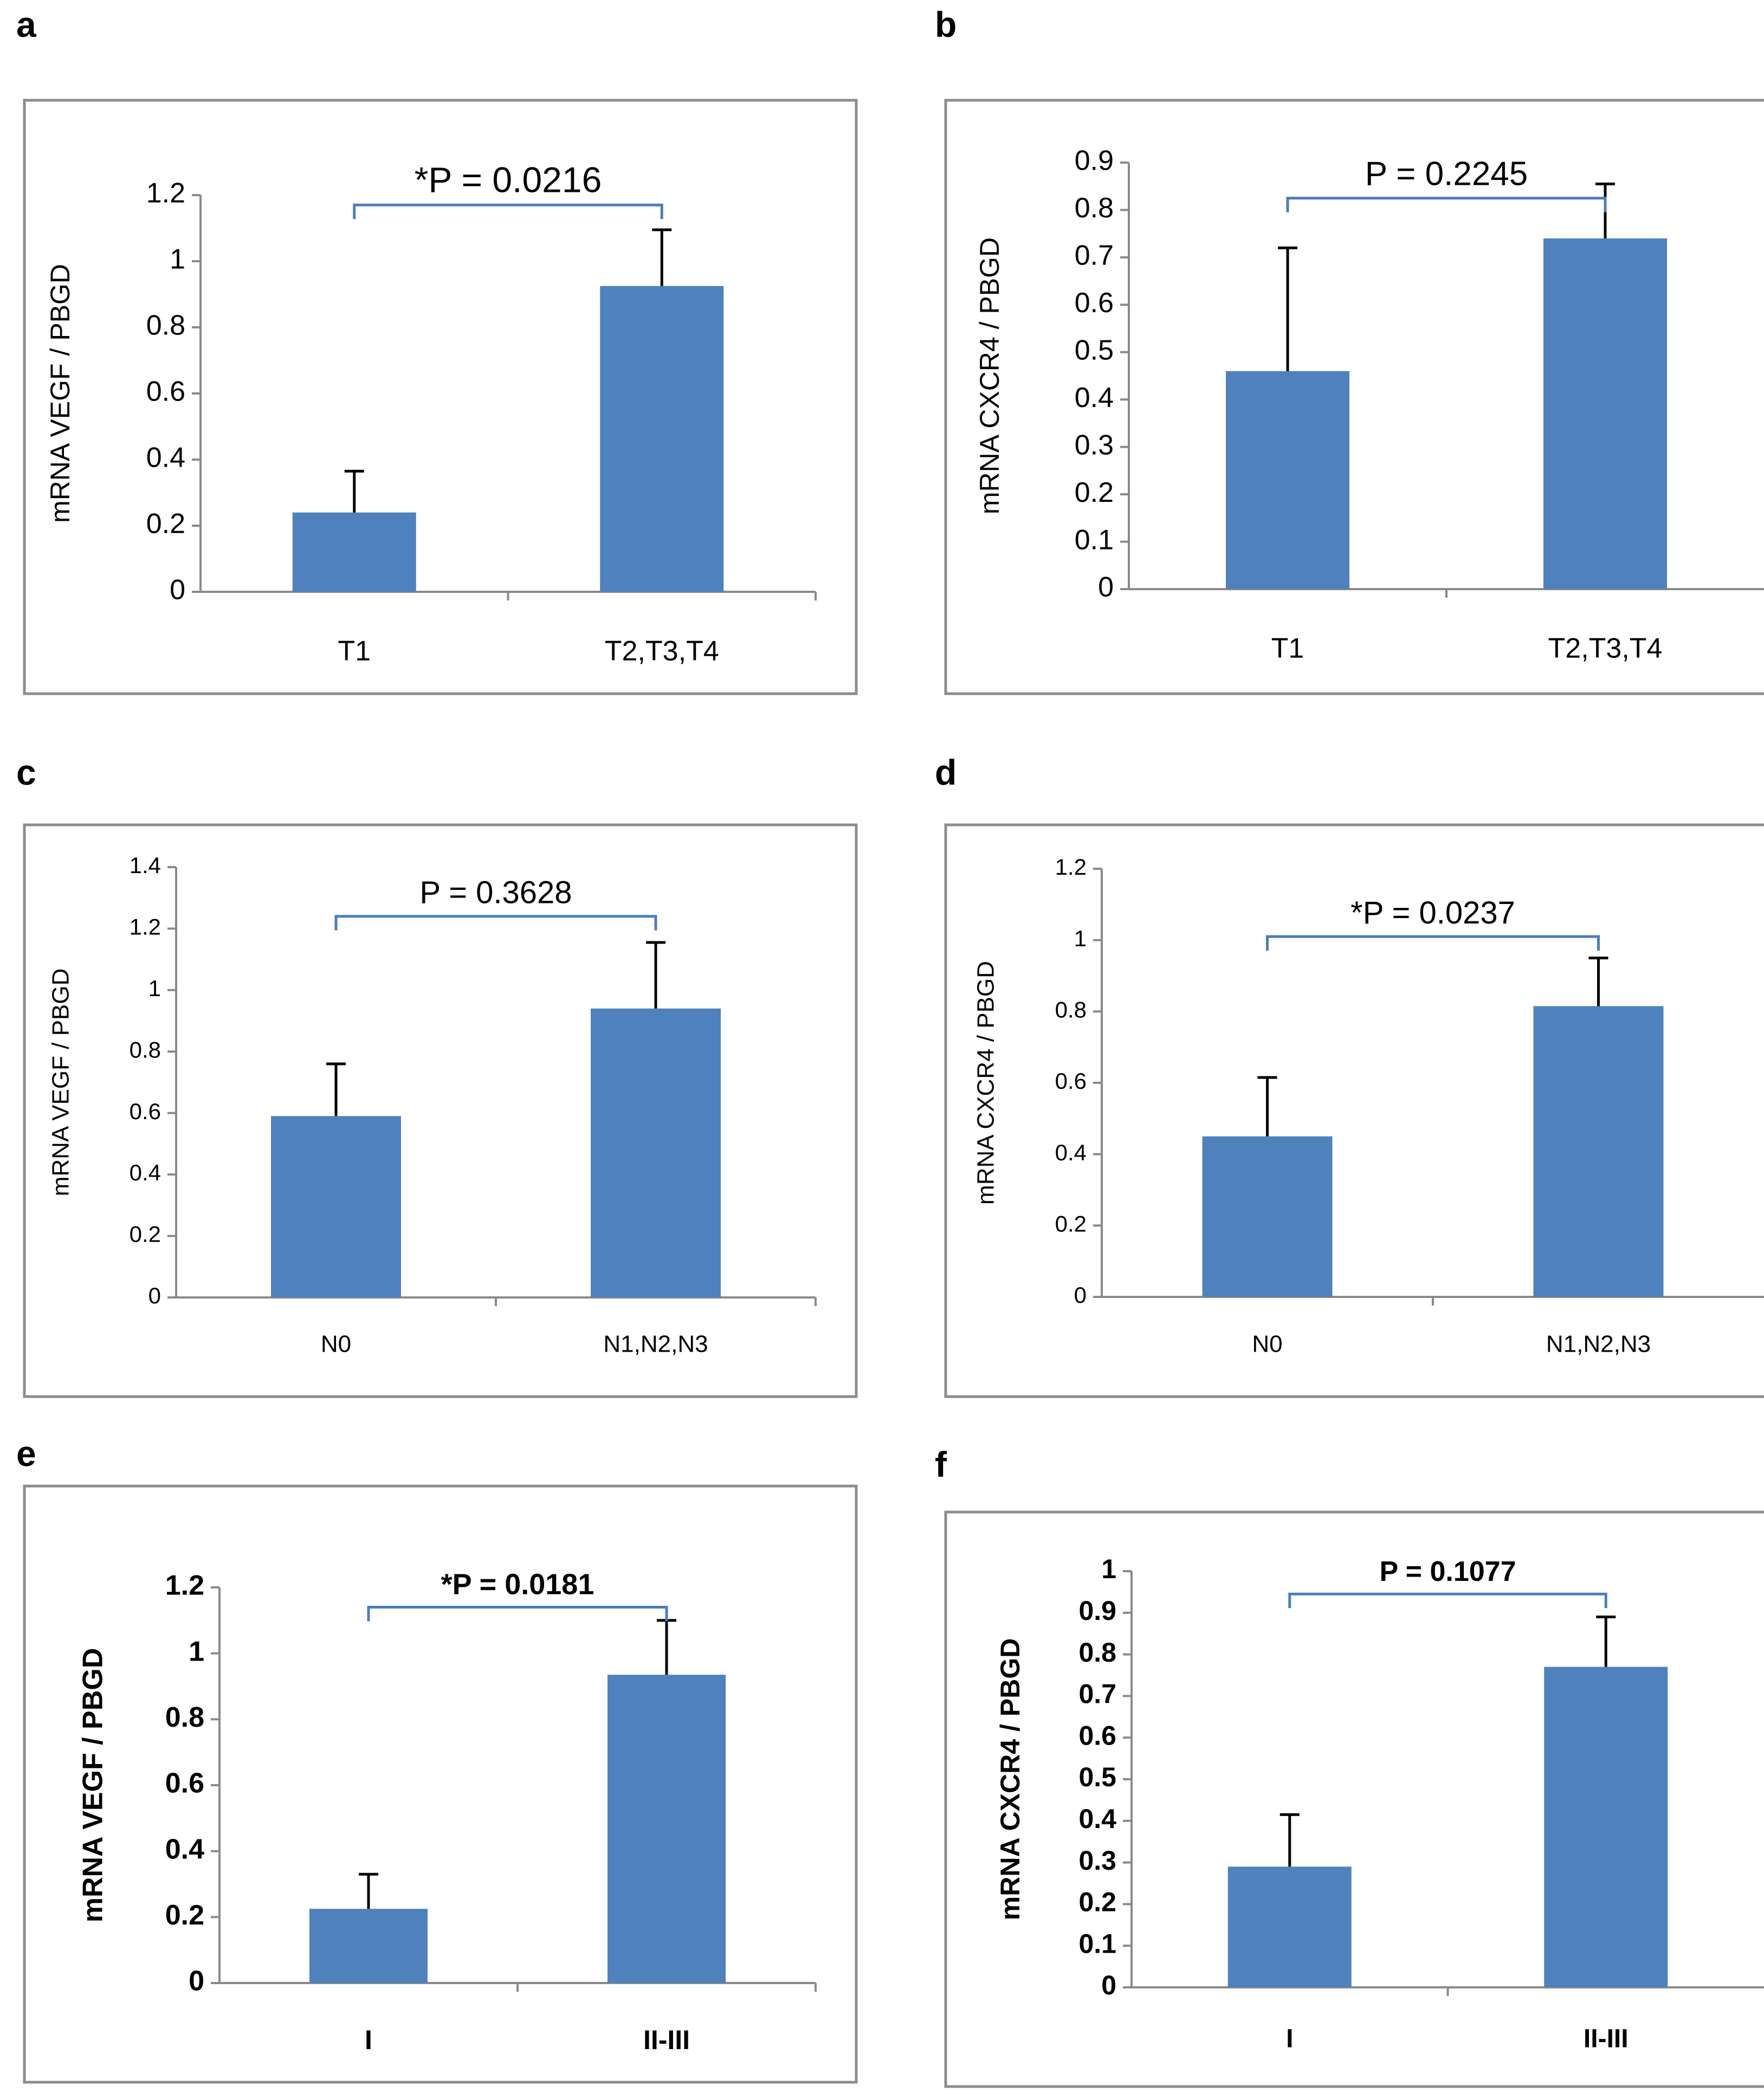  I want to click on y-tick-label-b: 0.9, so click(1095, 161).